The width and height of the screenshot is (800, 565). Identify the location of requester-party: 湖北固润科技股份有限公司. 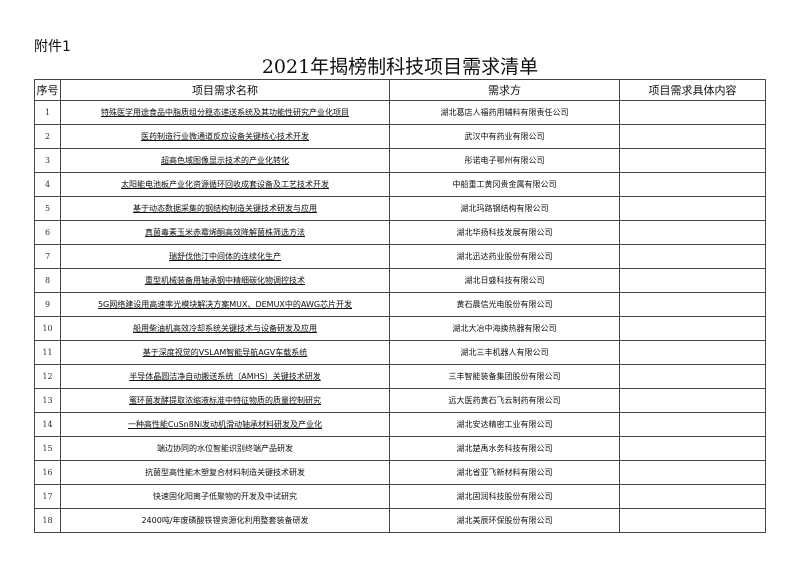
(504, 496).